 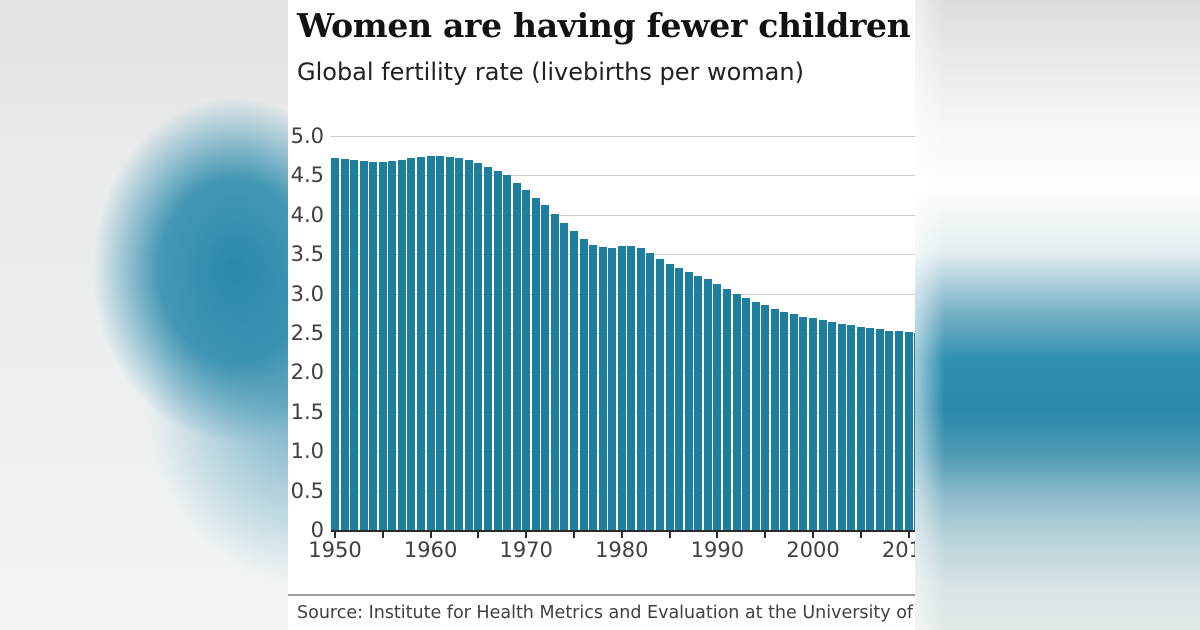 I want to click on bar-1989, so click(x=707, y=404).